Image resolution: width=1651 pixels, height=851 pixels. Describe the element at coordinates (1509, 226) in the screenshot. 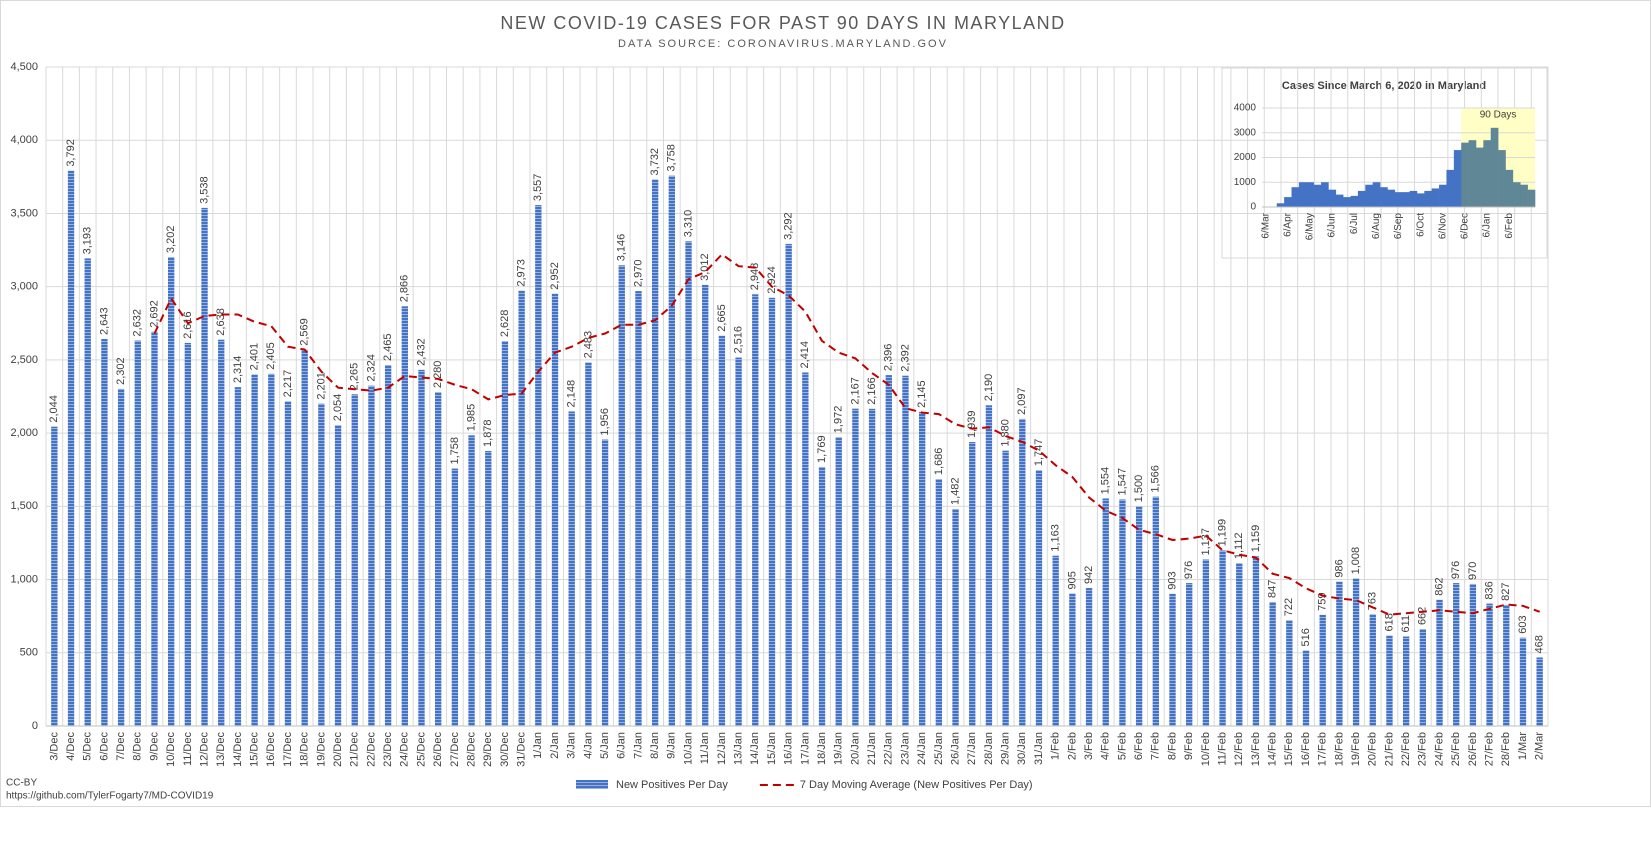

I see `inset-x-tick-label: 6/Feb` at that location.